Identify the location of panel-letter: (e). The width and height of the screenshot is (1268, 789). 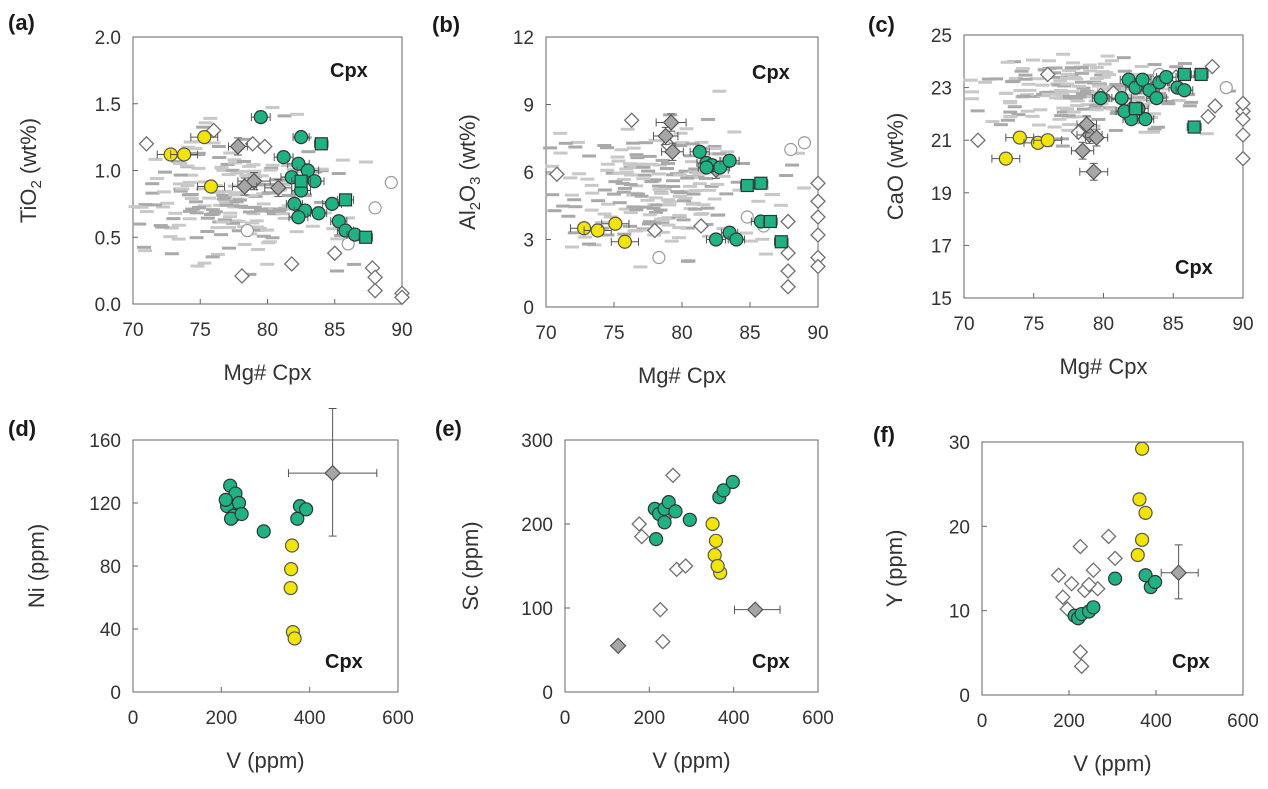
(448, 428).